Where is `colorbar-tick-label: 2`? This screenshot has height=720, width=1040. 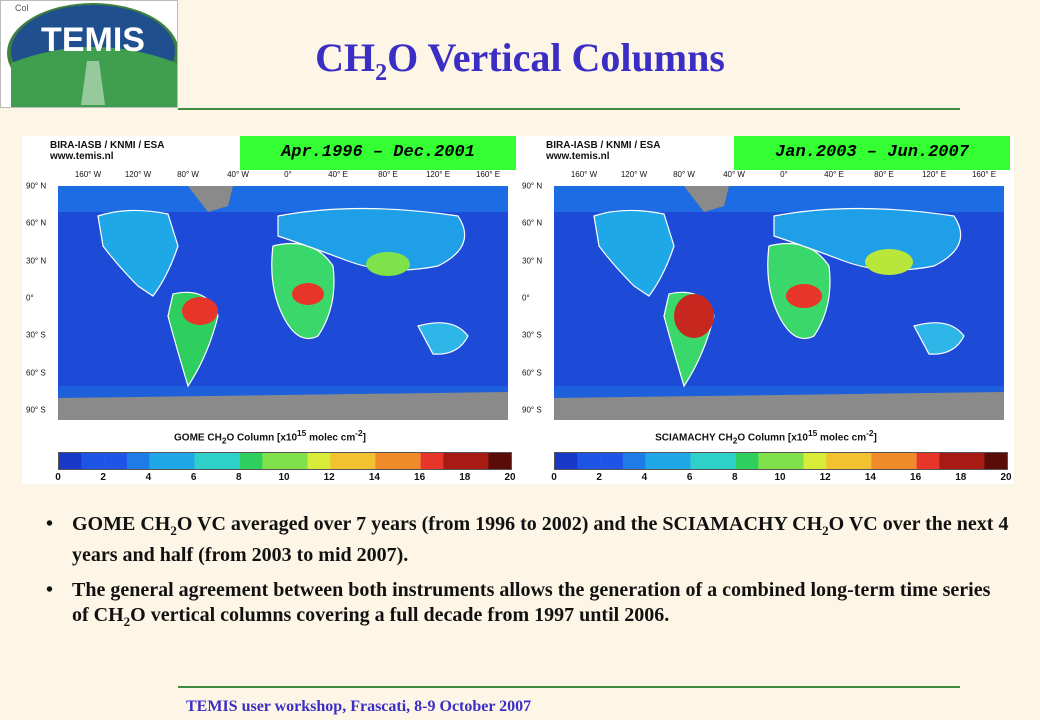 colorbar-tick-label: 2 is located at coordinates (599, 477).